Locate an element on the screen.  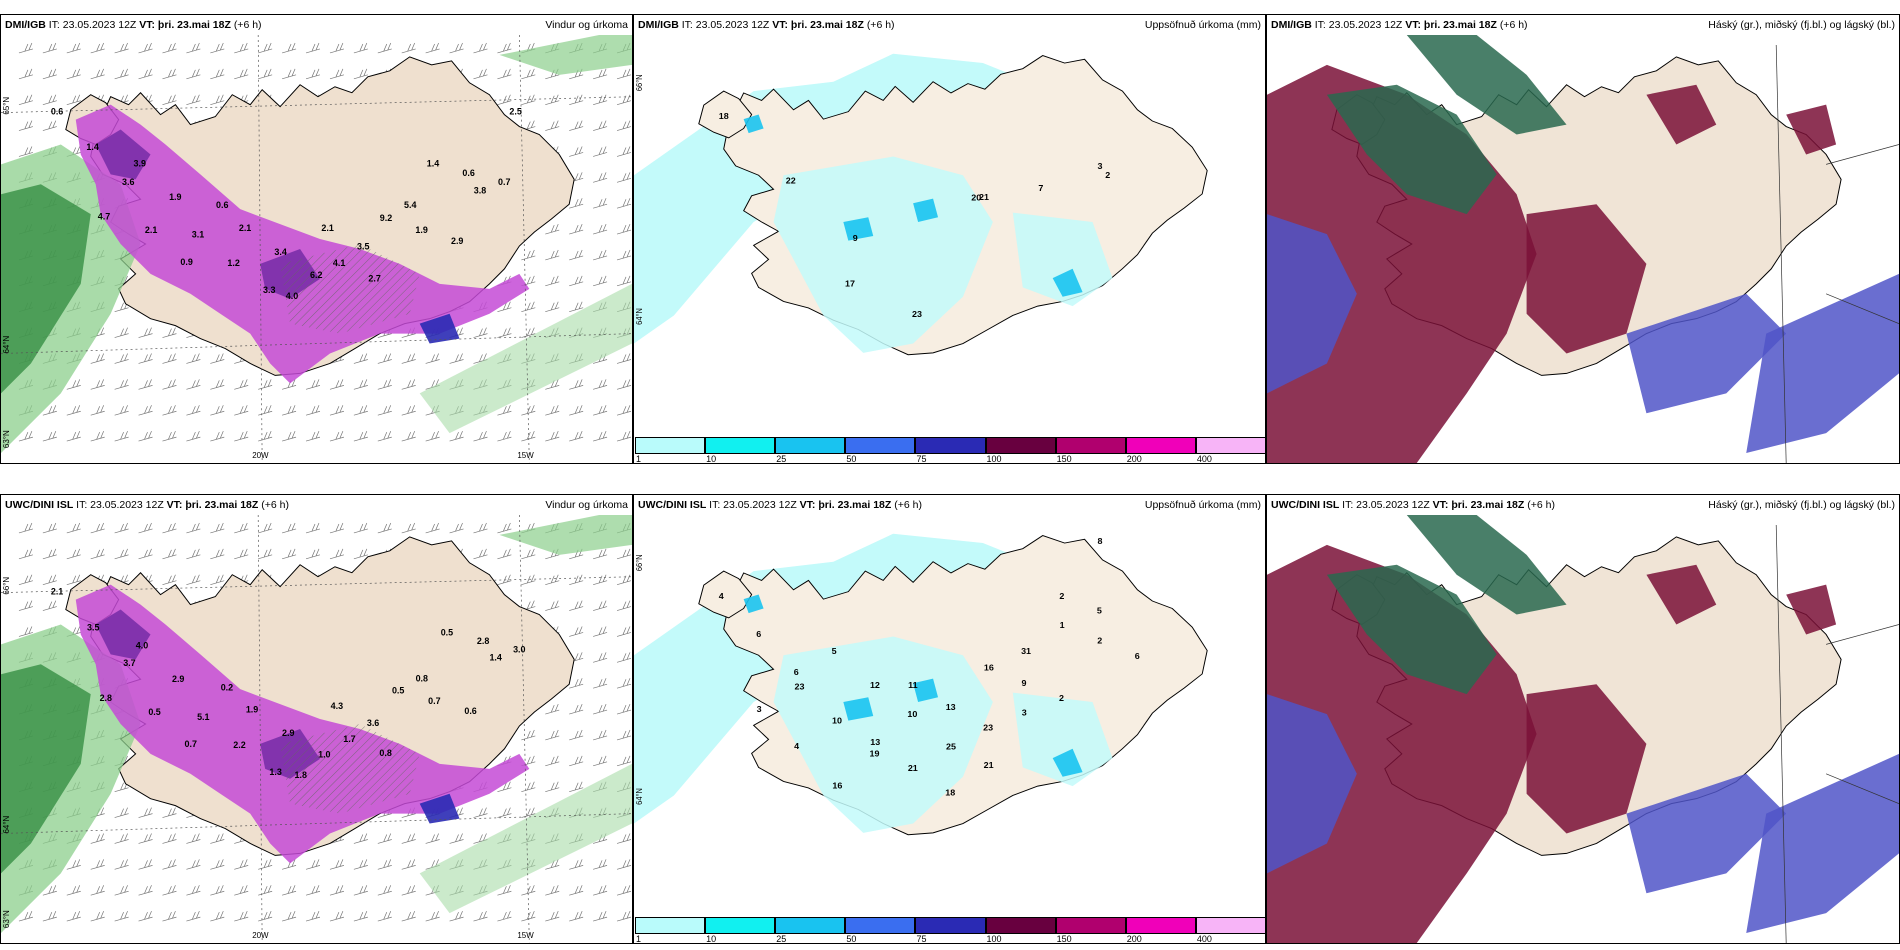
colorbar-label: 50 is located at coordinates (851, 459).